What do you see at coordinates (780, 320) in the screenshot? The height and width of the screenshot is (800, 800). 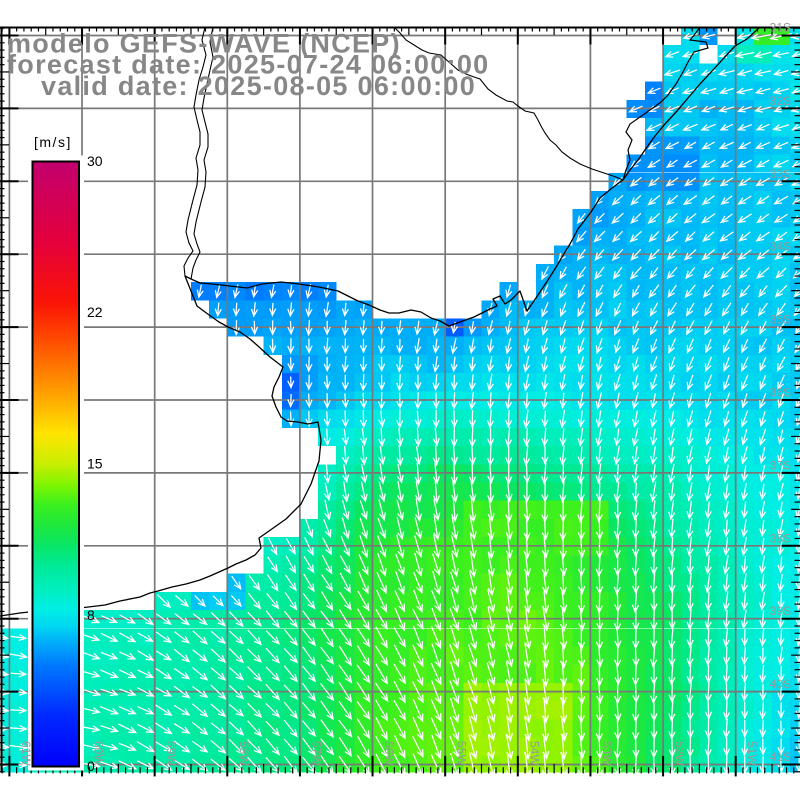 I see `svg-text: 35S` at bounding box center [780, 320].